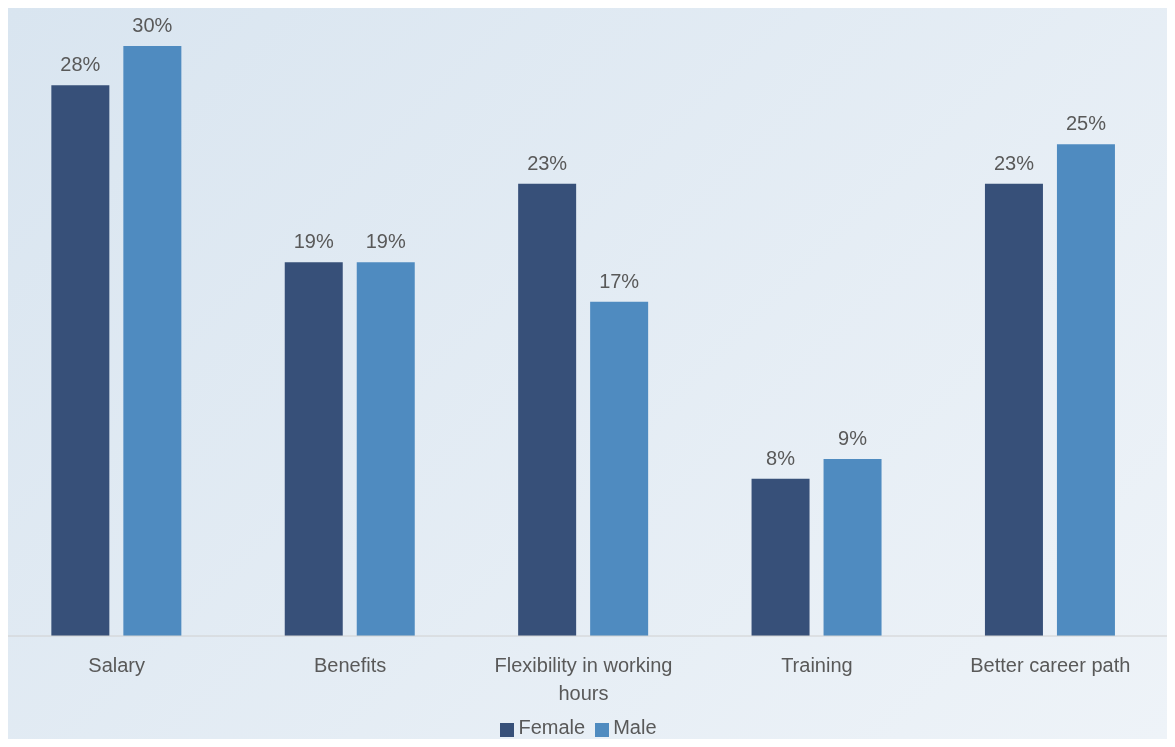 The image size is (1175, 747). What do you see at coordinates (781, 457) in the screenshot?
I see `data-label: 8%` at bounding box center [781, 457].